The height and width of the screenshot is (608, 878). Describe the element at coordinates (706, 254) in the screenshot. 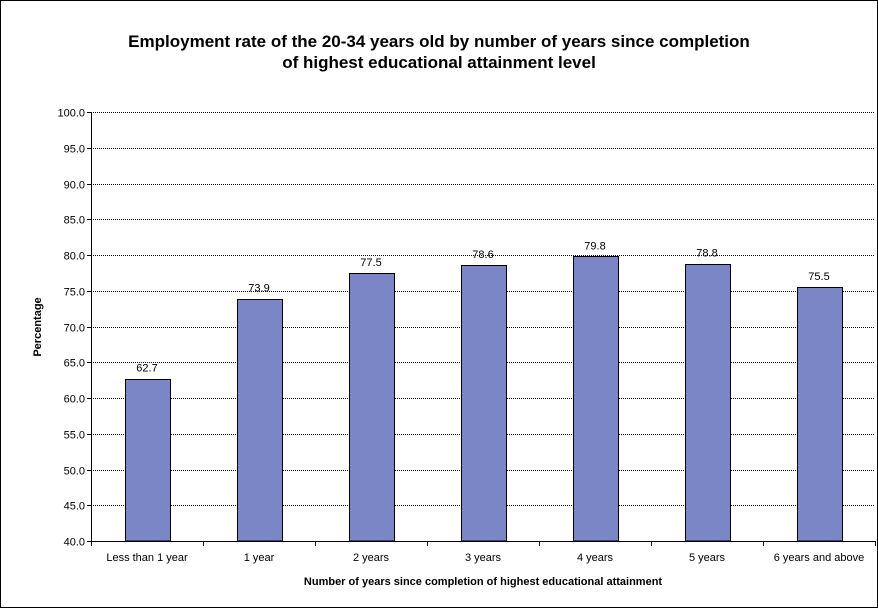

I see `data-label: 78.8` at that location.